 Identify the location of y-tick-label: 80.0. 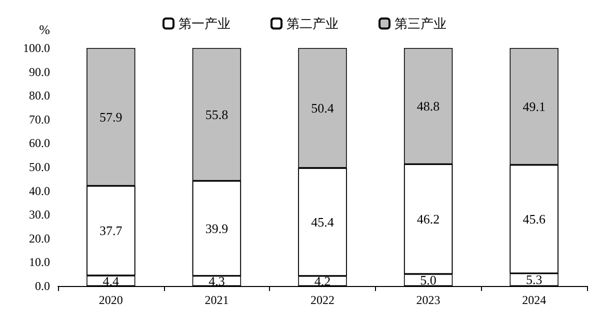
(39, 95).